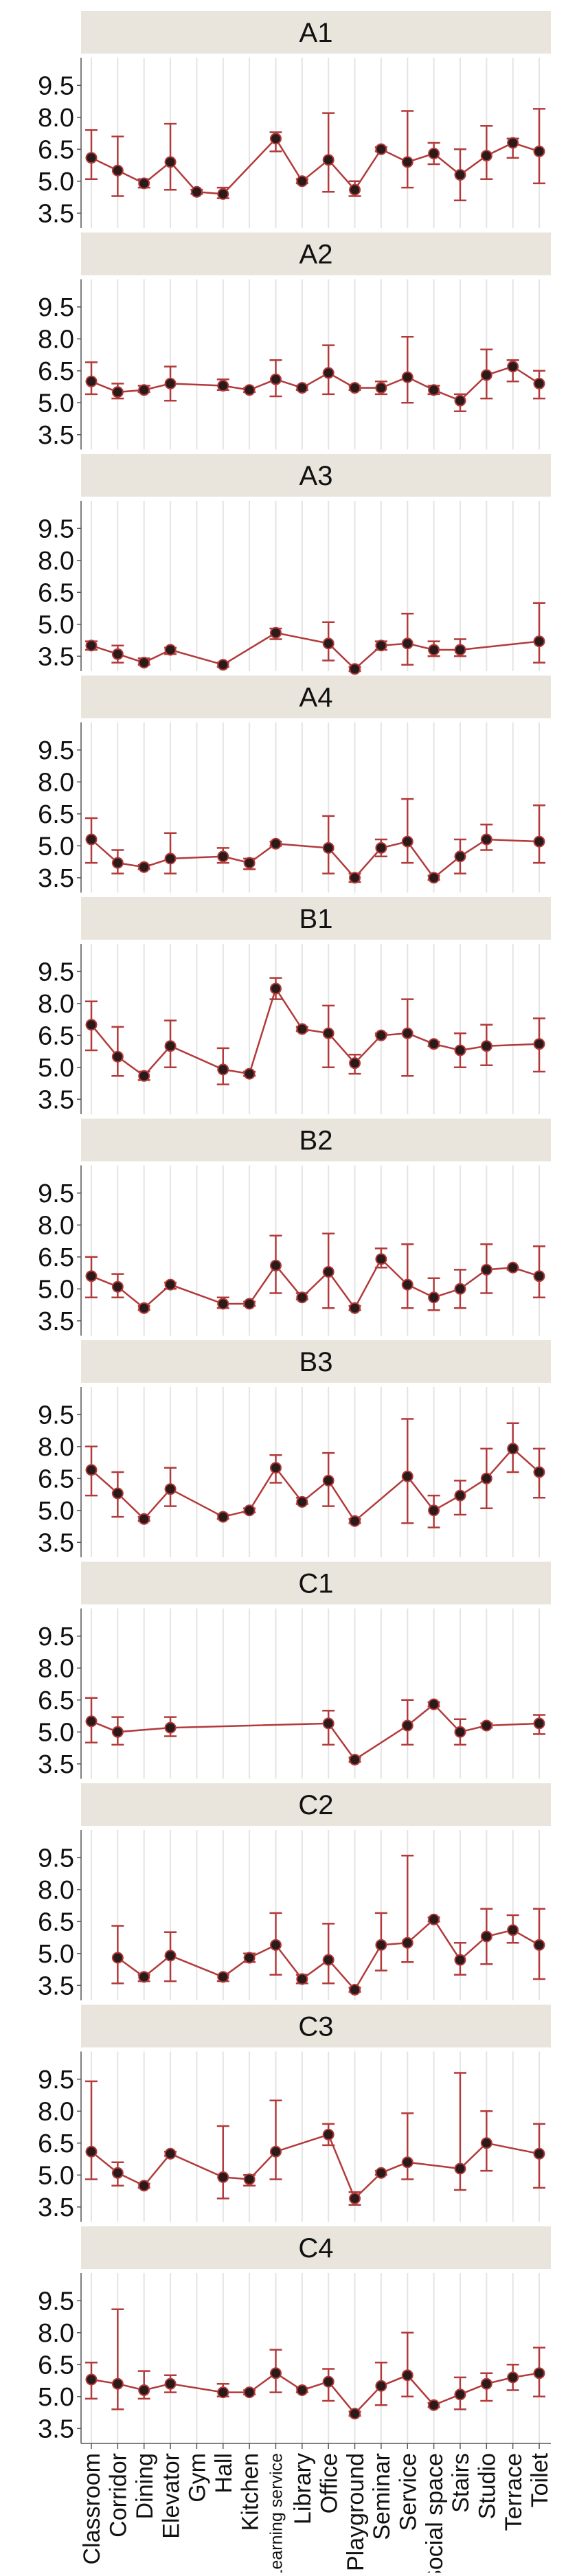 The image size is (566, 2576). I want to click on x-tick-label: Hall, so click(224, 2473).